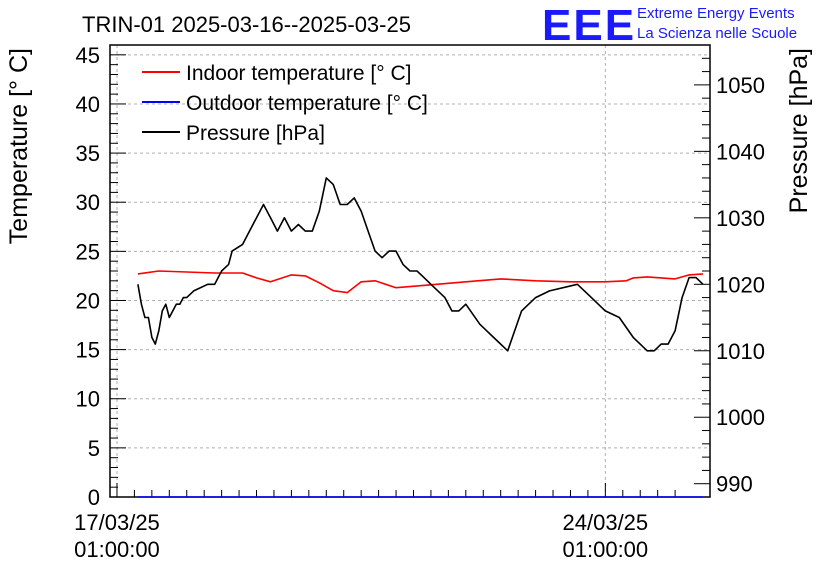  Describe the element at coordinates (88, 153) in the screenshot. I see `left-axis-tick-label: 35` at that location.